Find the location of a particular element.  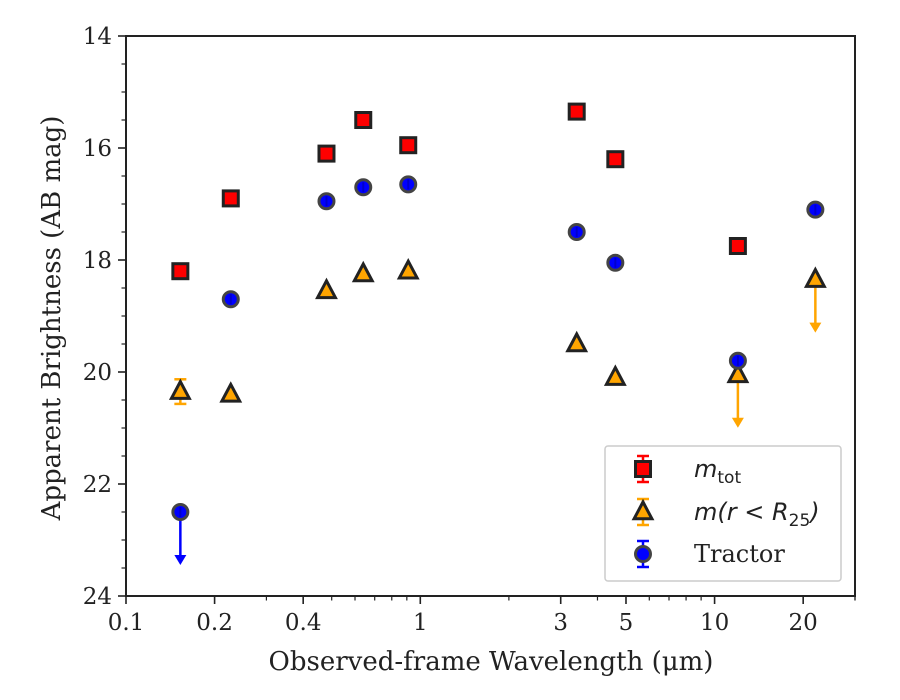

y-tick-label: 14 is located at coordinates (97, 37).